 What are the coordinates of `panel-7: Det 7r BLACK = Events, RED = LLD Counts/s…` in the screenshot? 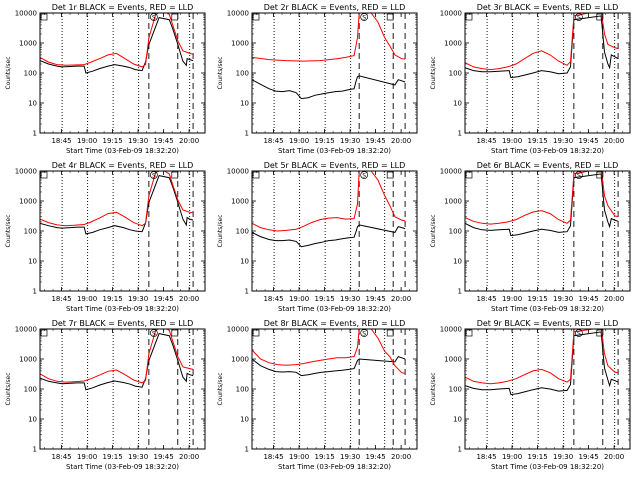 It's located at (105, 395).